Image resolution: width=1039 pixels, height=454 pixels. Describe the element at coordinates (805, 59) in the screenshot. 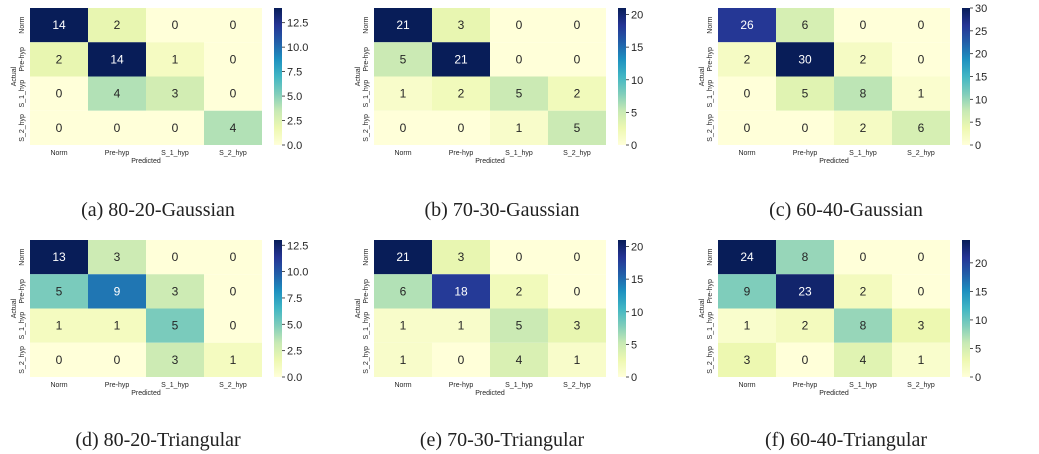

I see `cell-value-label: 30` at that location.